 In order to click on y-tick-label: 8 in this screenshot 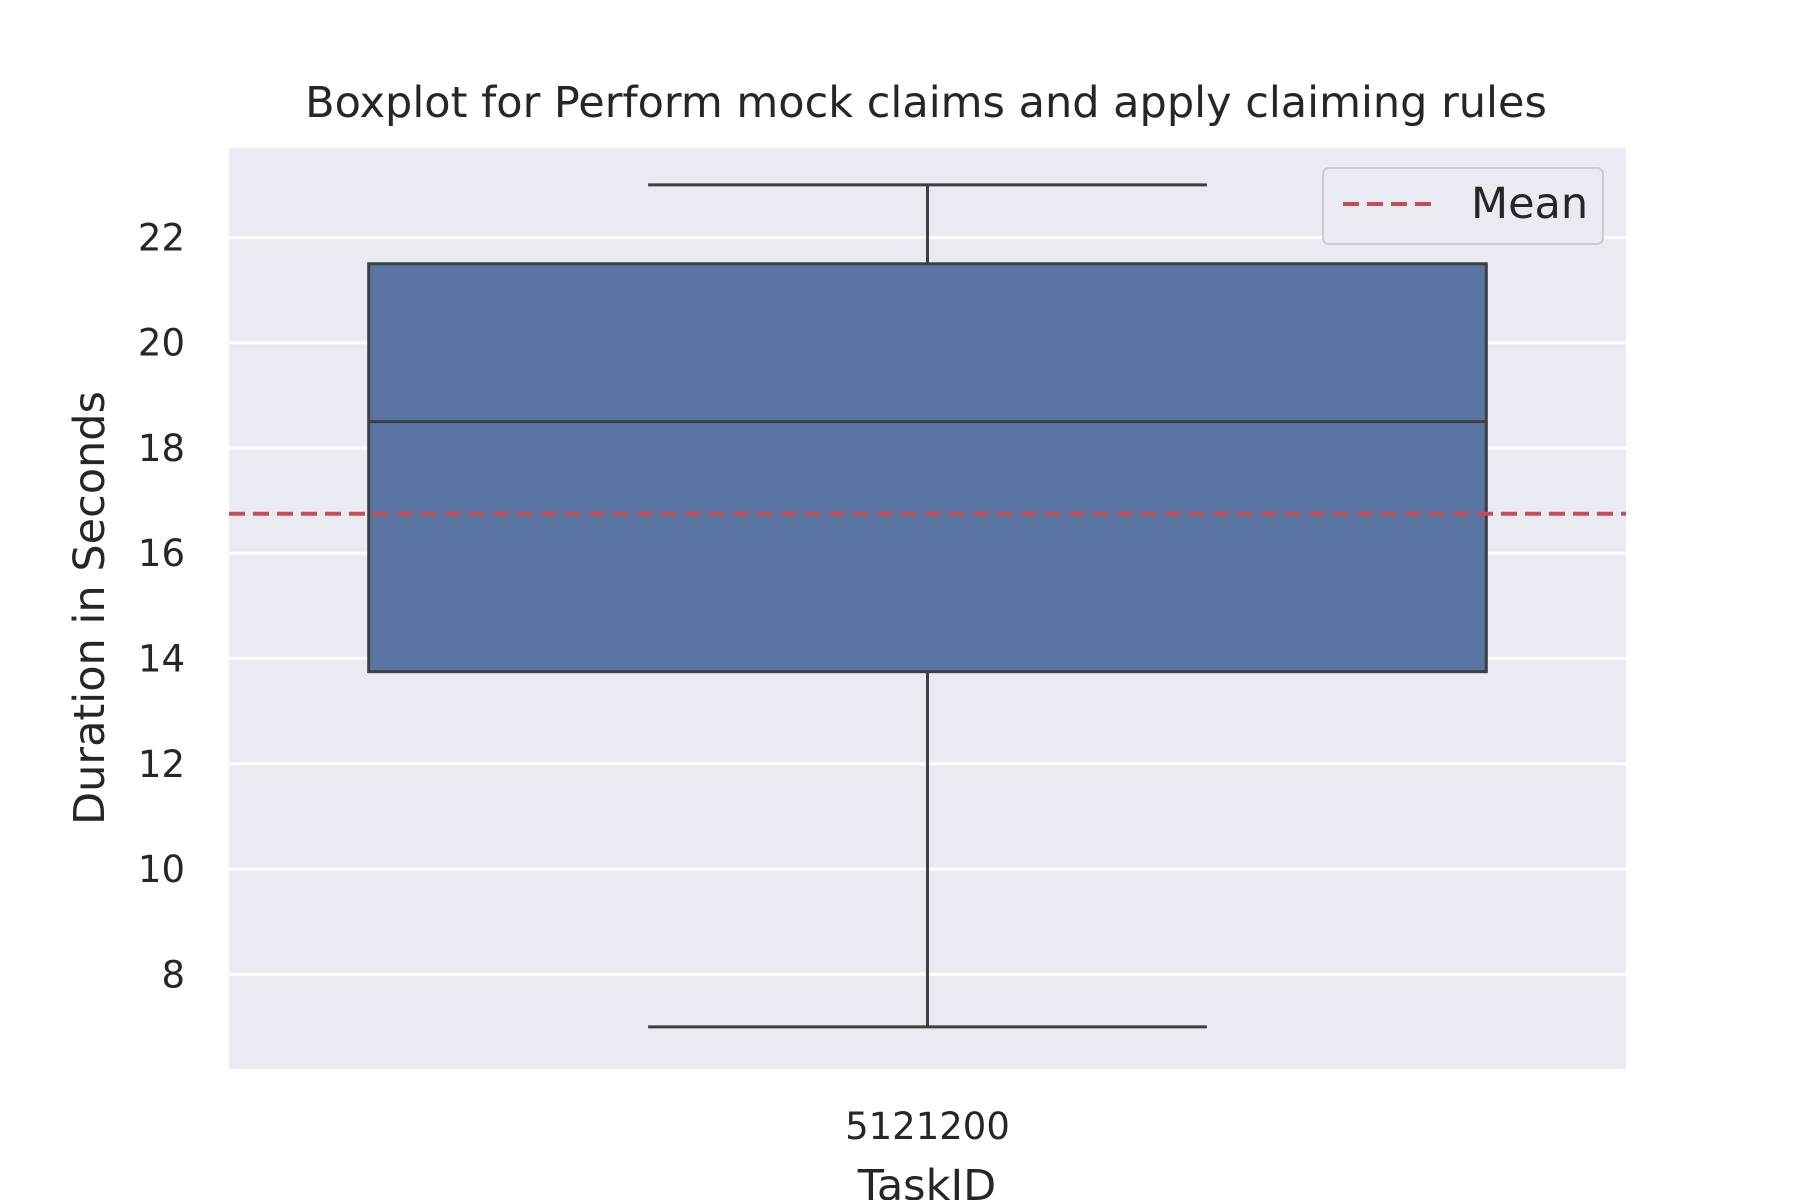, I will do `click(173, 974)`.